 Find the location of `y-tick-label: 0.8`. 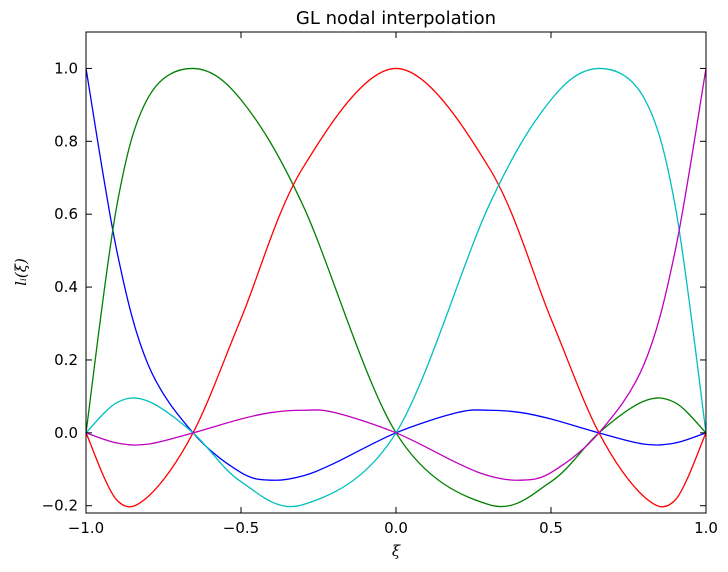

y-tick-label: 0.8 is located at coordinates (66, 141).